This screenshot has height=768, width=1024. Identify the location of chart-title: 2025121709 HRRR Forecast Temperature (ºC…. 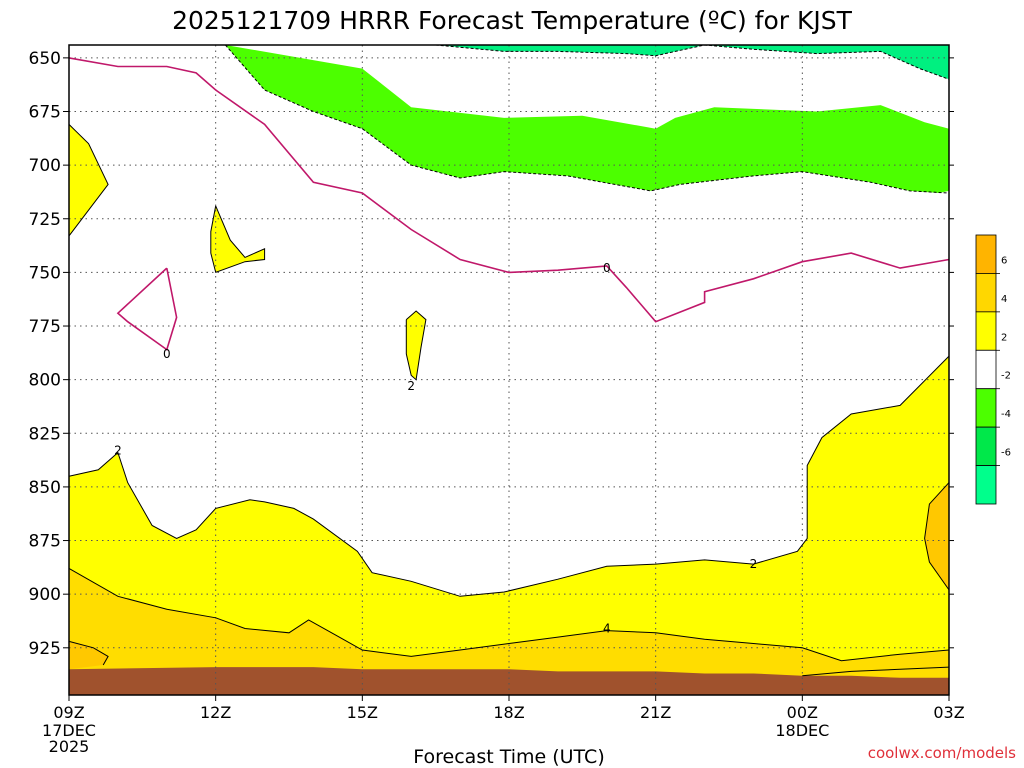
(512, 20).